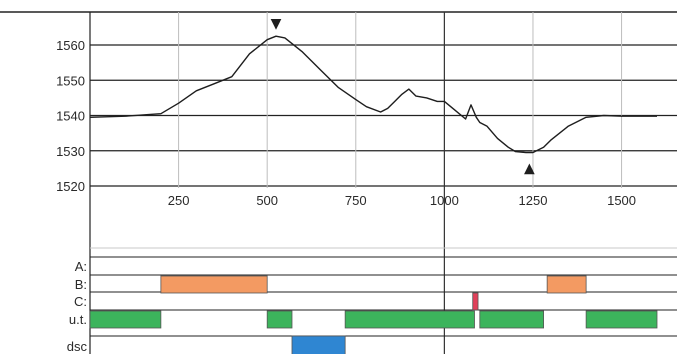 The width and height of the screenshot is (683, 354). I want to click on x-tick-labels: 250 500 750 1000 1250 1500, so click(402, 200).